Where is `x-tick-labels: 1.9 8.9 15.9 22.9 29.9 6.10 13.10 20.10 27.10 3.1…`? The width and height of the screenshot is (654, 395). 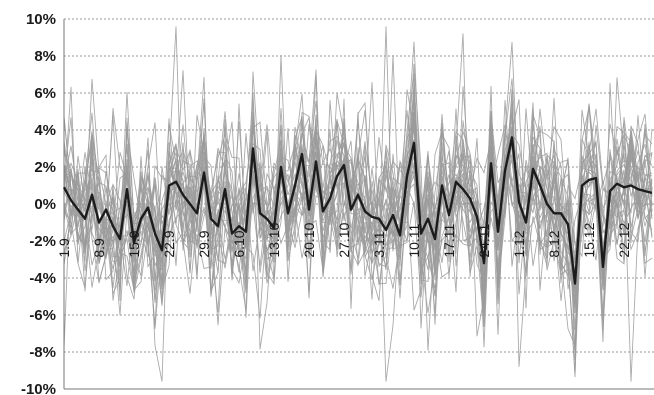
x-tick-labels: 1.9 8.9 15.9 22.9 29.9 6.10 13.10 20.10 27.10 3.1… is located at coordinates (344, 239).